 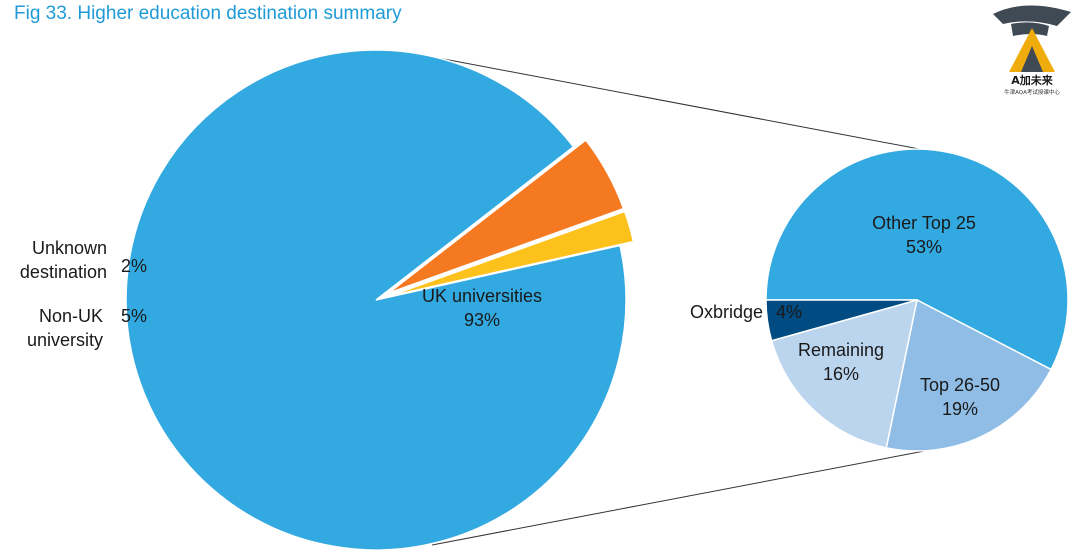 What do you see at coordinates (789, 312) in the screenshot?
I see `slice-value-oxbridge: 4%` at bounding box center [789, 312].